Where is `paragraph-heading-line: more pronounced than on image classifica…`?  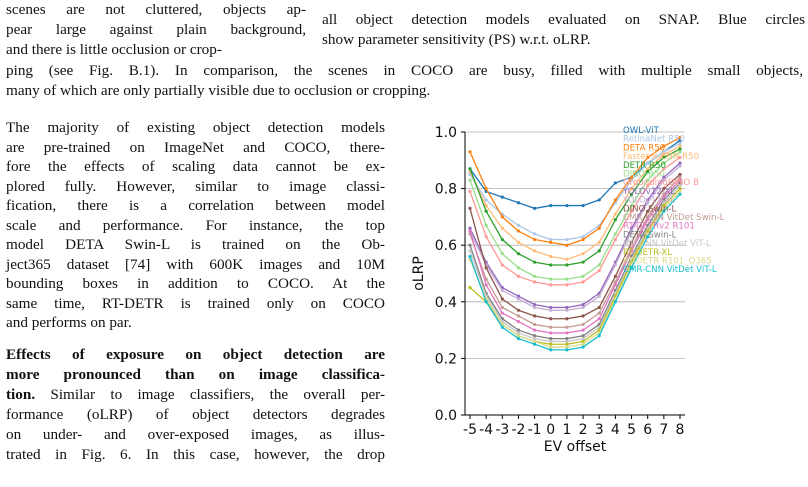
paragraph-heading-line: more pronounced than on image classifica… is located at coordinates (195, 374).